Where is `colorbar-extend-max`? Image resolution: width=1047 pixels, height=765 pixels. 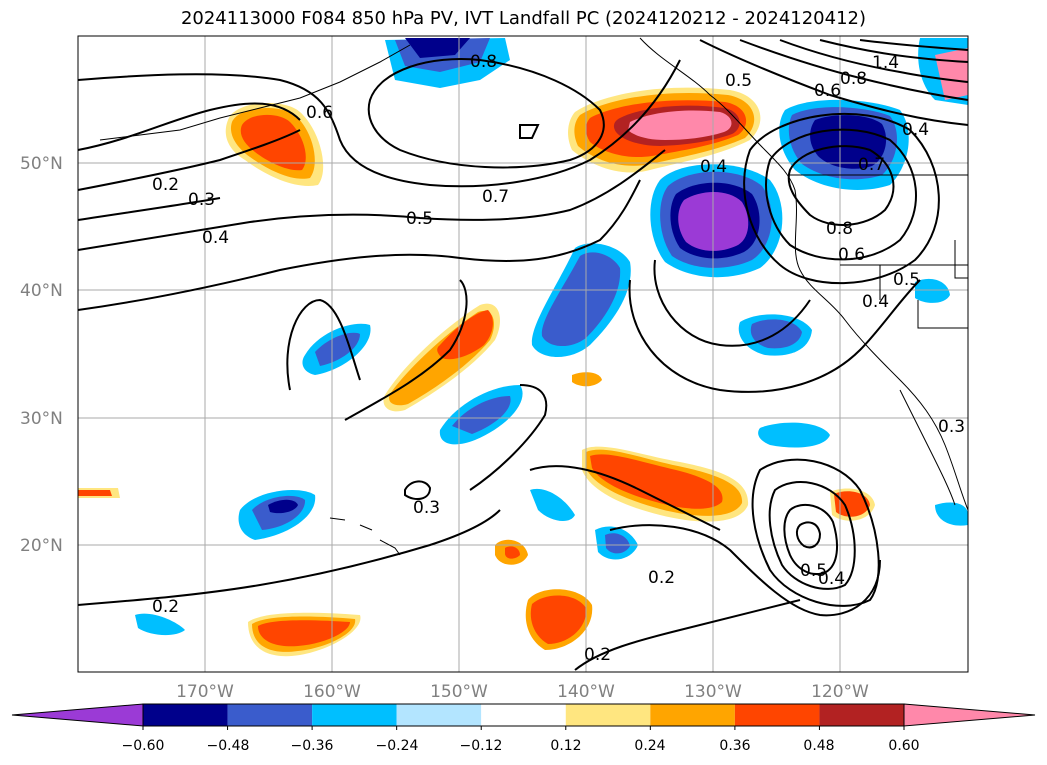 colorbar-extend-max is located at coordinates (969, 715).